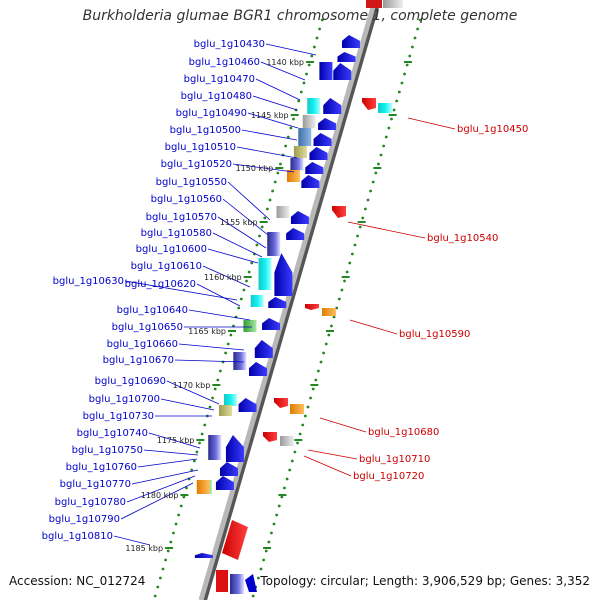  Describe the element at coordinates (176, 233) in the screenshot. I see `forward-gene-label: bglu_1g10580` at that location.